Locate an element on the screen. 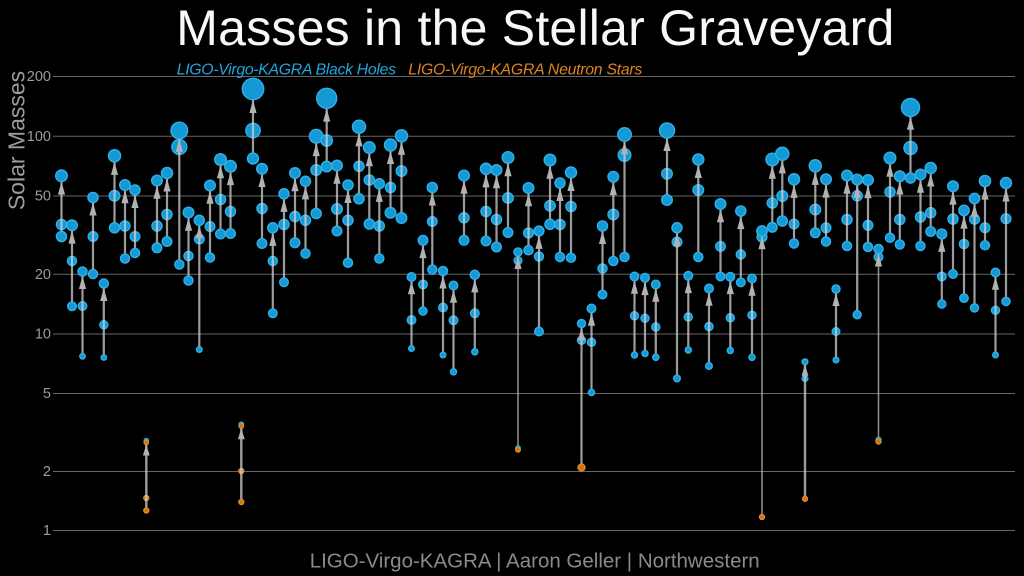  svg-text: Solar Masses is located at coordinates (17, 140).